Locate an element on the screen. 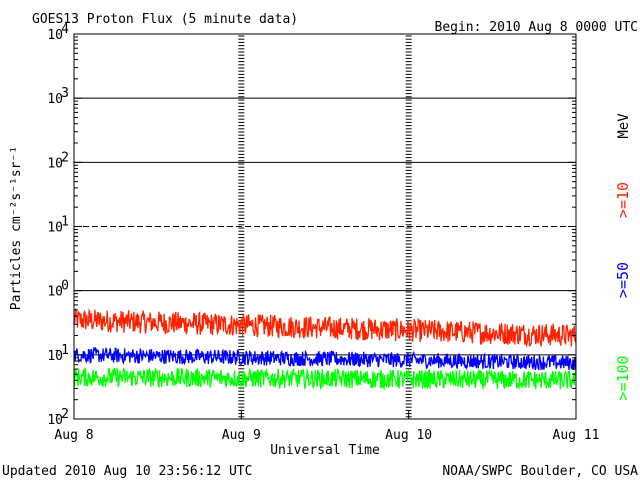 The image size is (640, 480). y-tick-exp-2: 0 is located at coordinates (65, 286).